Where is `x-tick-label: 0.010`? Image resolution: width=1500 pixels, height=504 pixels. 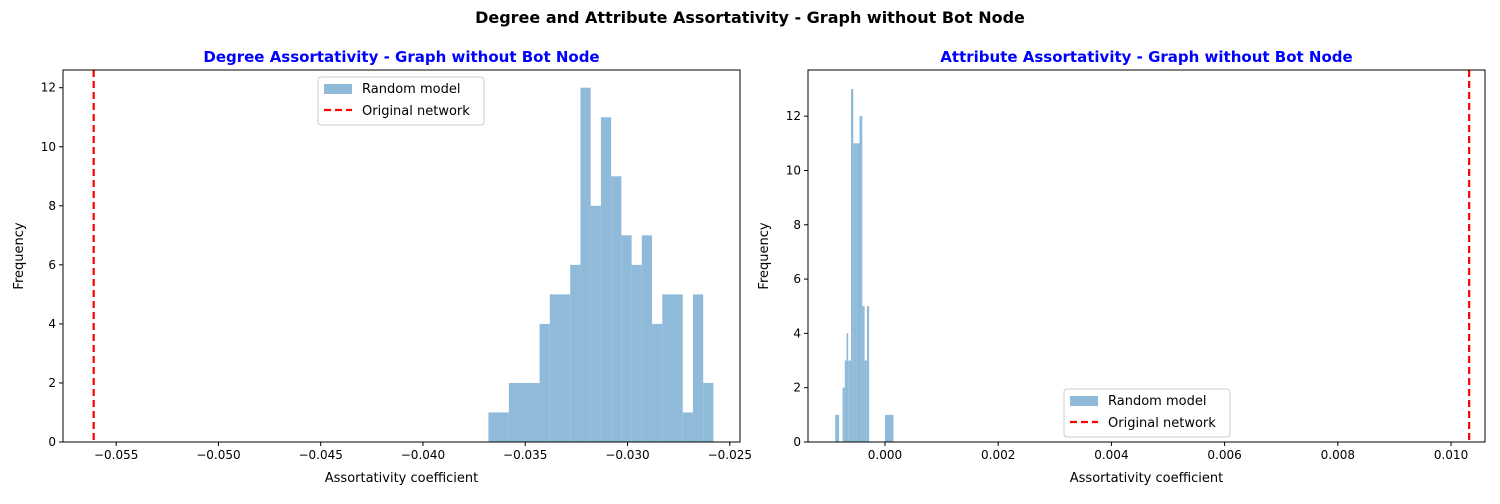
x-tick-label: 0.010 is located at coordinates (1451, 455).